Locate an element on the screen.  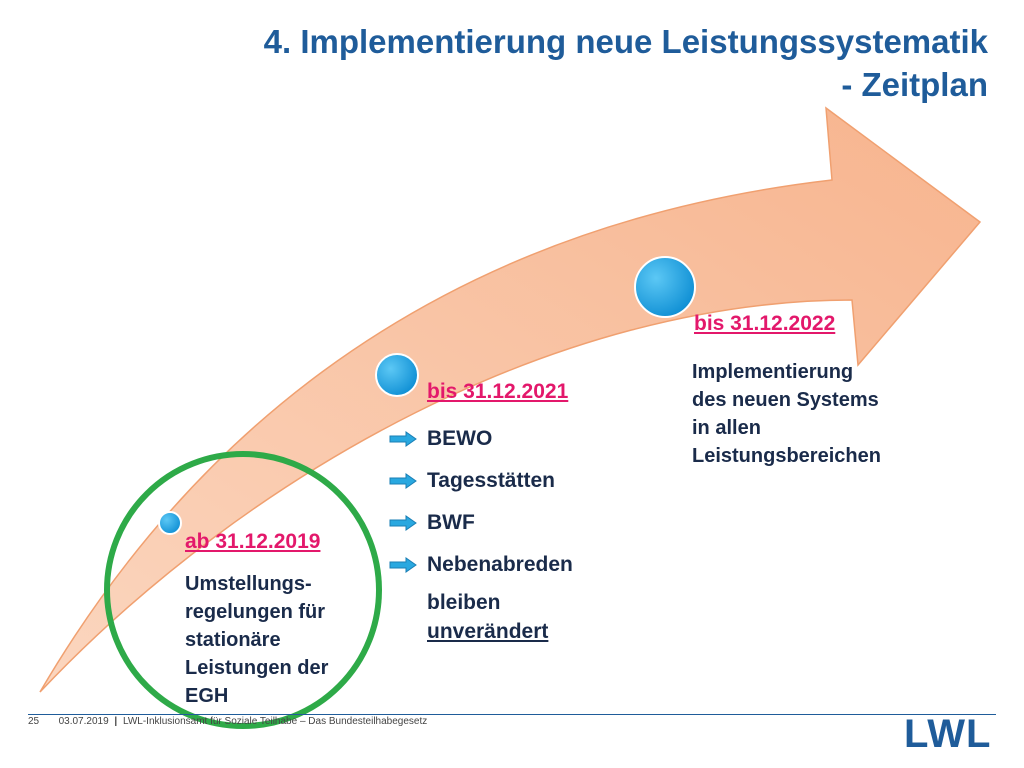
lwl-logo: LWL is located at coordinates (948, 734).